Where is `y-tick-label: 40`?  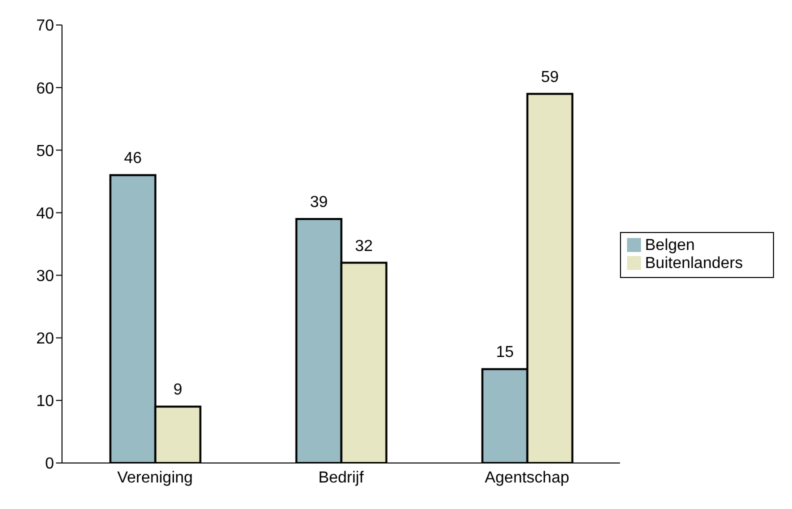 y-tick-label: 40 is located at coordinates (45, 213).